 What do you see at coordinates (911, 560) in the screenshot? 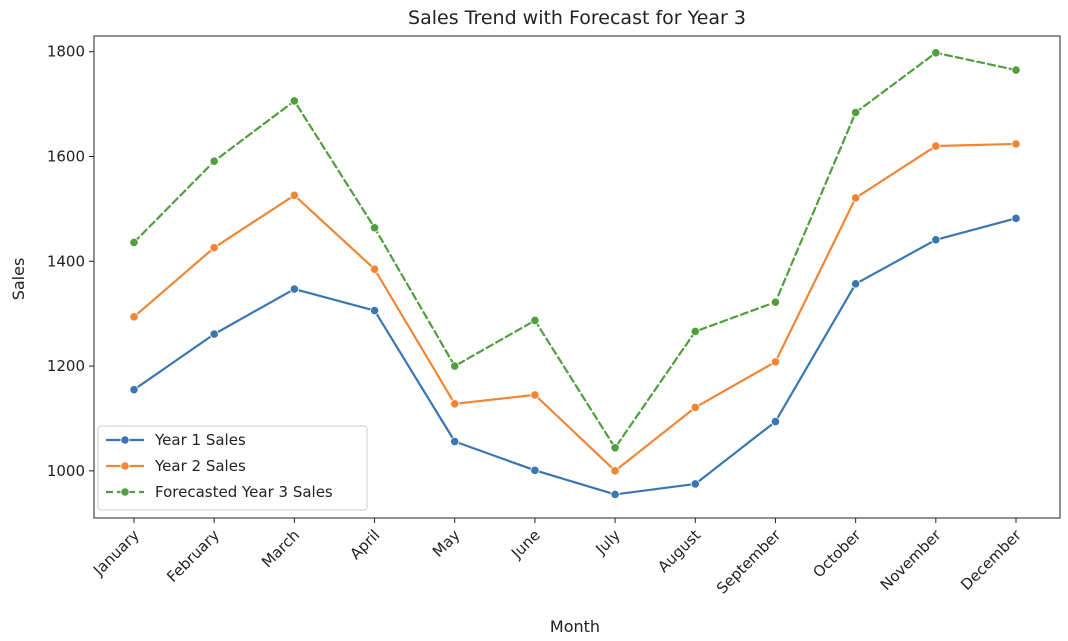
I see `x-tick-label: November` at bounding box center [911, 560].